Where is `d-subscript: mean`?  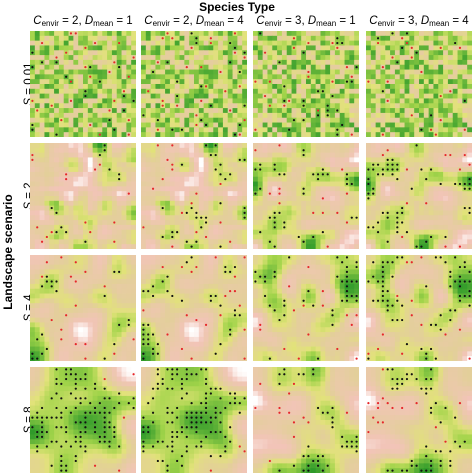 d-subscript: mean is located at coordinates (326, 23).